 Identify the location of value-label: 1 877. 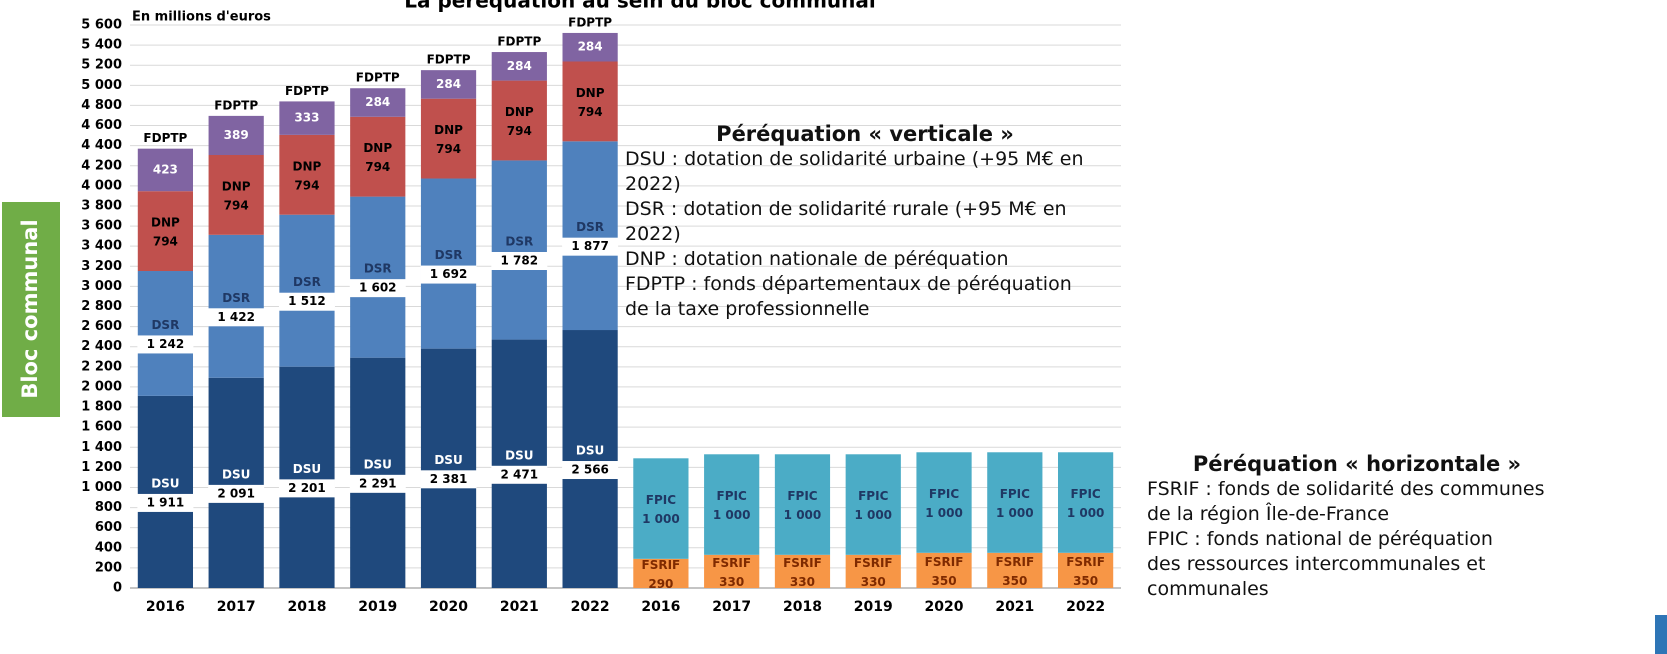
(590, 246).